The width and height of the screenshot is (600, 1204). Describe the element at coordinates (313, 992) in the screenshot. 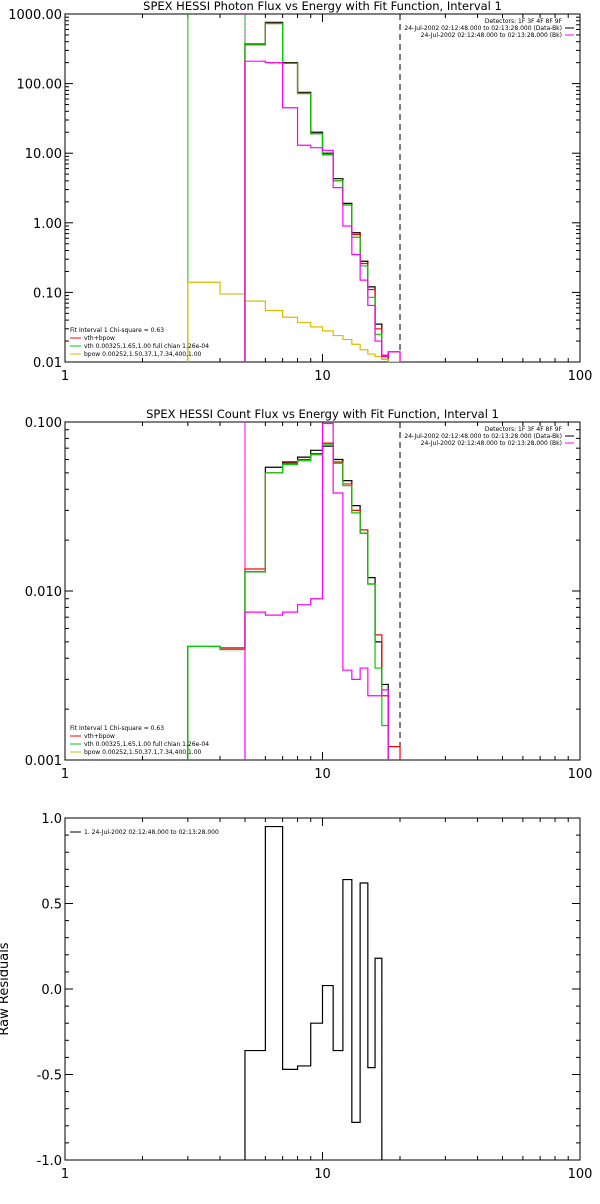

I see `series-residuals` at that location.